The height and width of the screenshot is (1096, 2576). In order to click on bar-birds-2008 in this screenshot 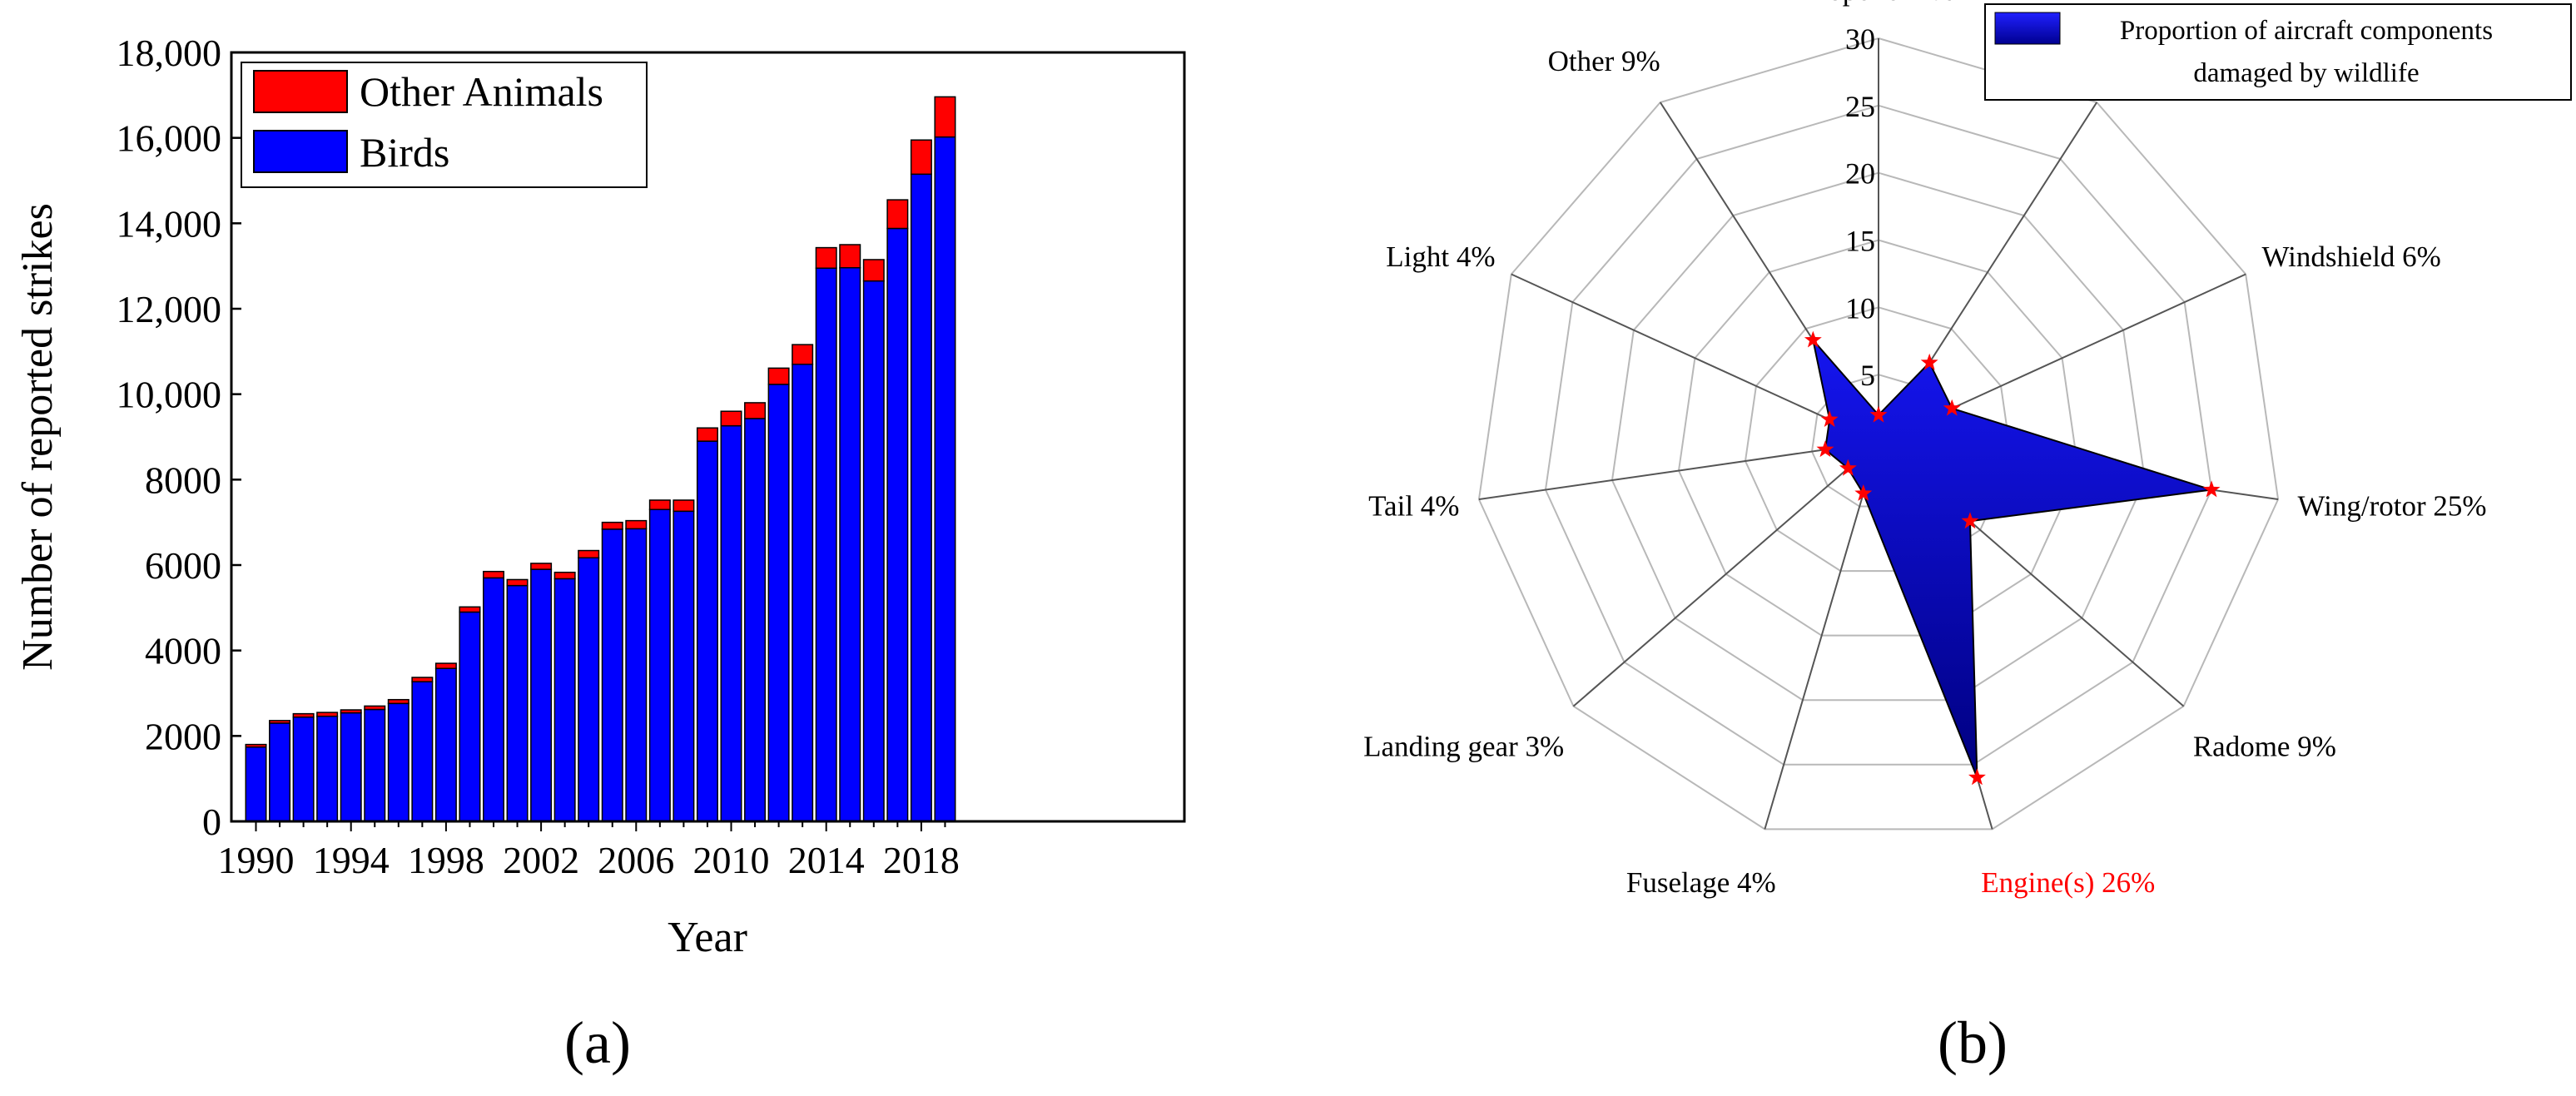, I will do `click(684, 666)`.